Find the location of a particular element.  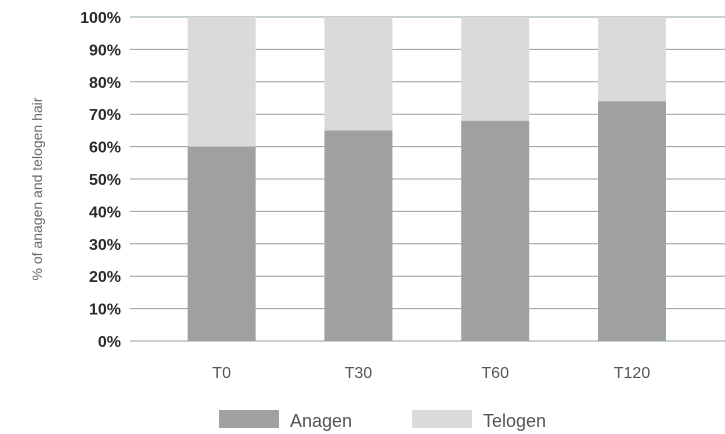

y-tick-label: 80% is located at coordinates (105, 83).